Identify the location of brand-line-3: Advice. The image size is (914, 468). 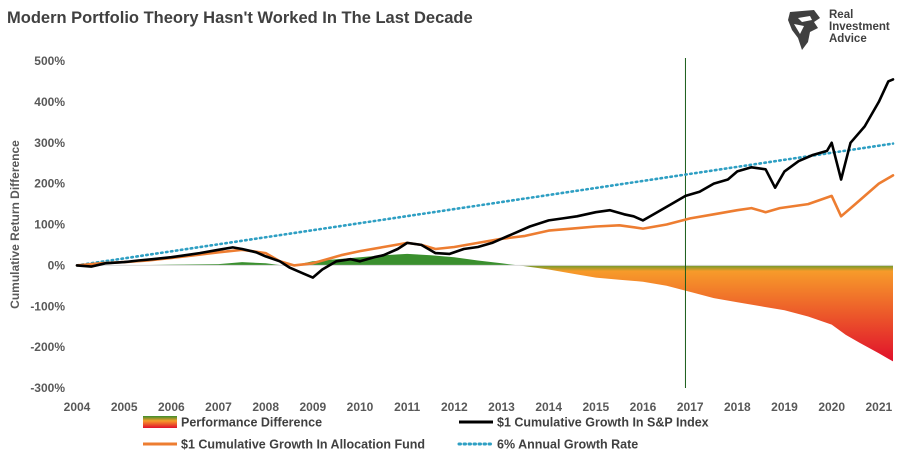
(848, 39).